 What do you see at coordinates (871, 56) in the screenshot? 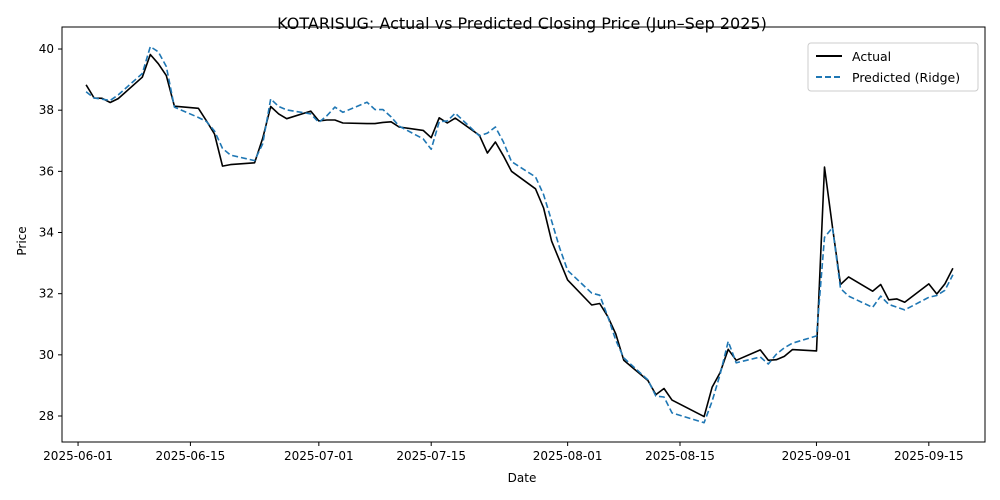
I see `legend-label-actual: Actual` at bounding box center [871, 56].